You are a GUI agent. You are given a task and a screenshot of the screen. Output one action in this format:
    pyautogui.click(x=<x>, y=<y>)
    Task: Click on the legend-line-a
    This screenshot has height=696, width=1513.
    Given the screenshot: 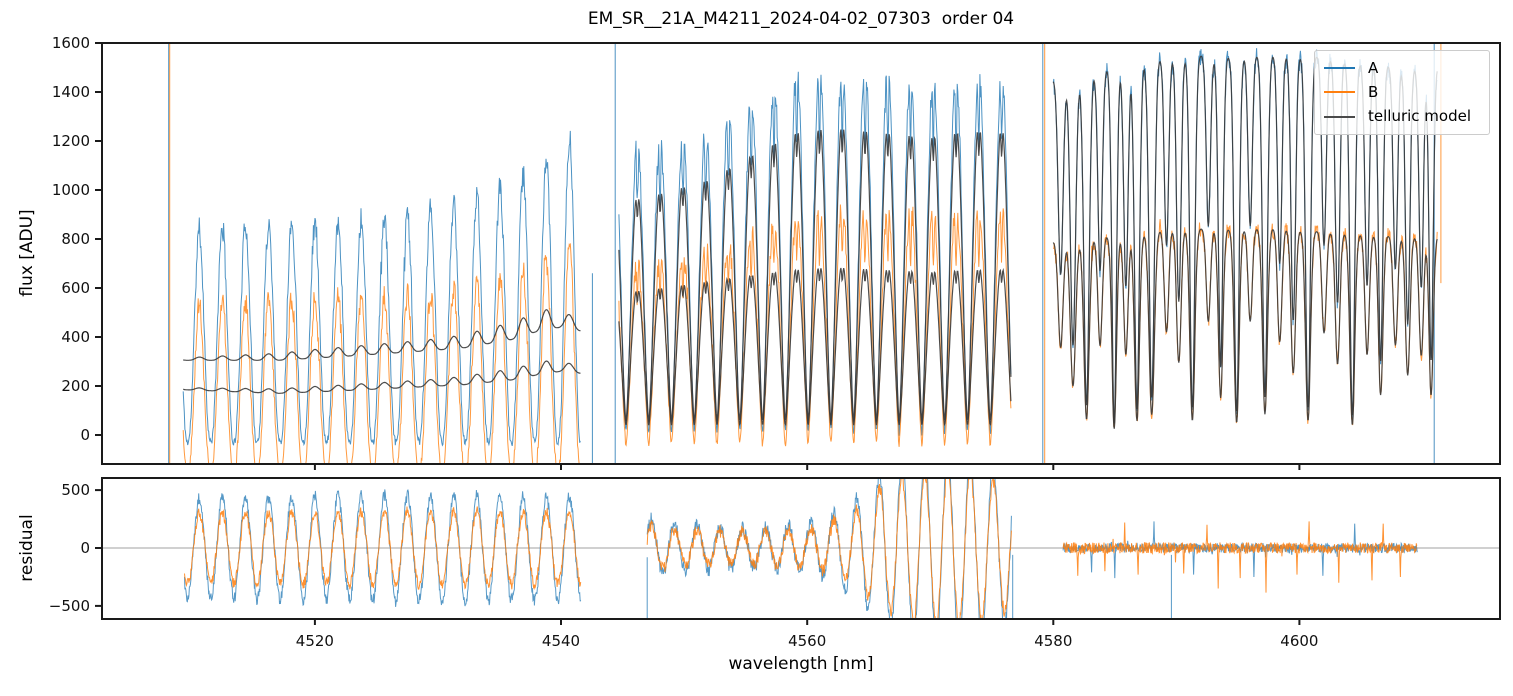 What is the action you would take?
    pyautogui.click(x=1339, y=68)
    